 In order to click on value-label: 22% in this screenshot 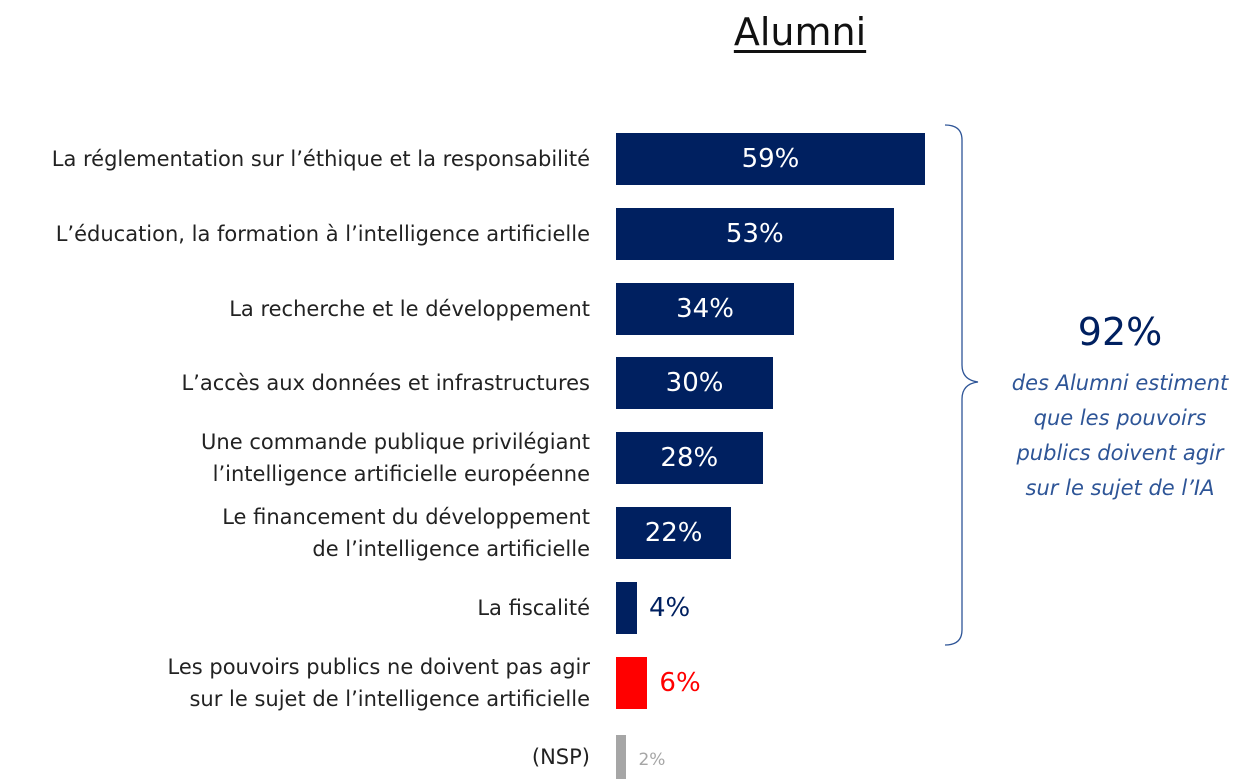, I will do `click(673, 533)`.